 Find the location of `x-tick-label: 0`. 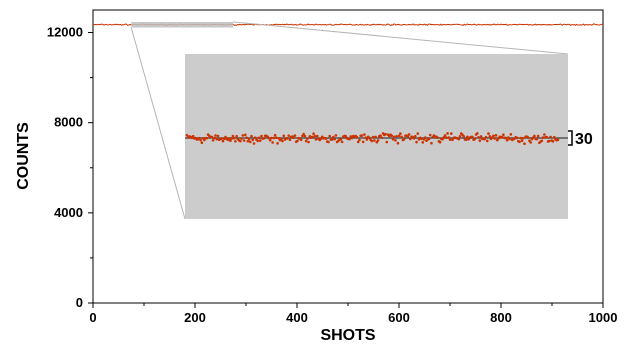

x-tick-label: 0 is located at coordinates (92, 317).